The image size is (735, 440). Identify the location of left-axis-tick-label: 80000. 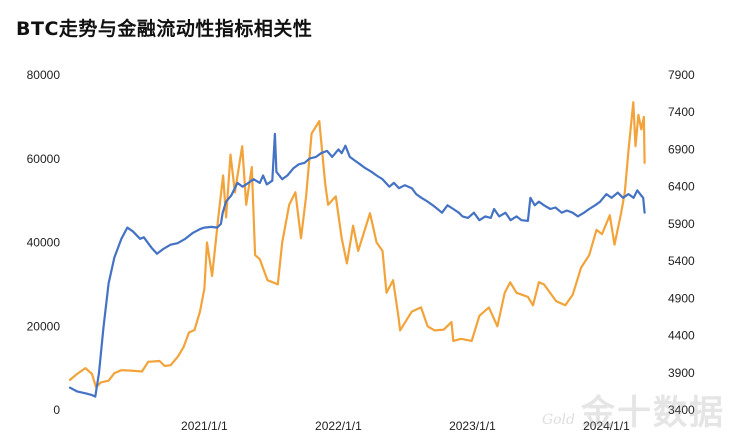
(44, 75).